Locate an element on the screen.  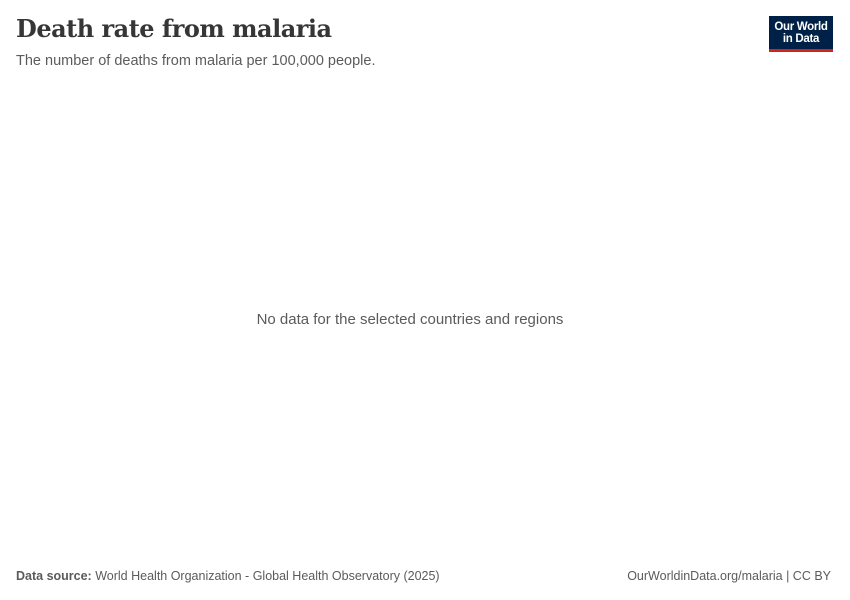
site-link: OurWorldinData.org/malaria is located at coordinates (705, 576).